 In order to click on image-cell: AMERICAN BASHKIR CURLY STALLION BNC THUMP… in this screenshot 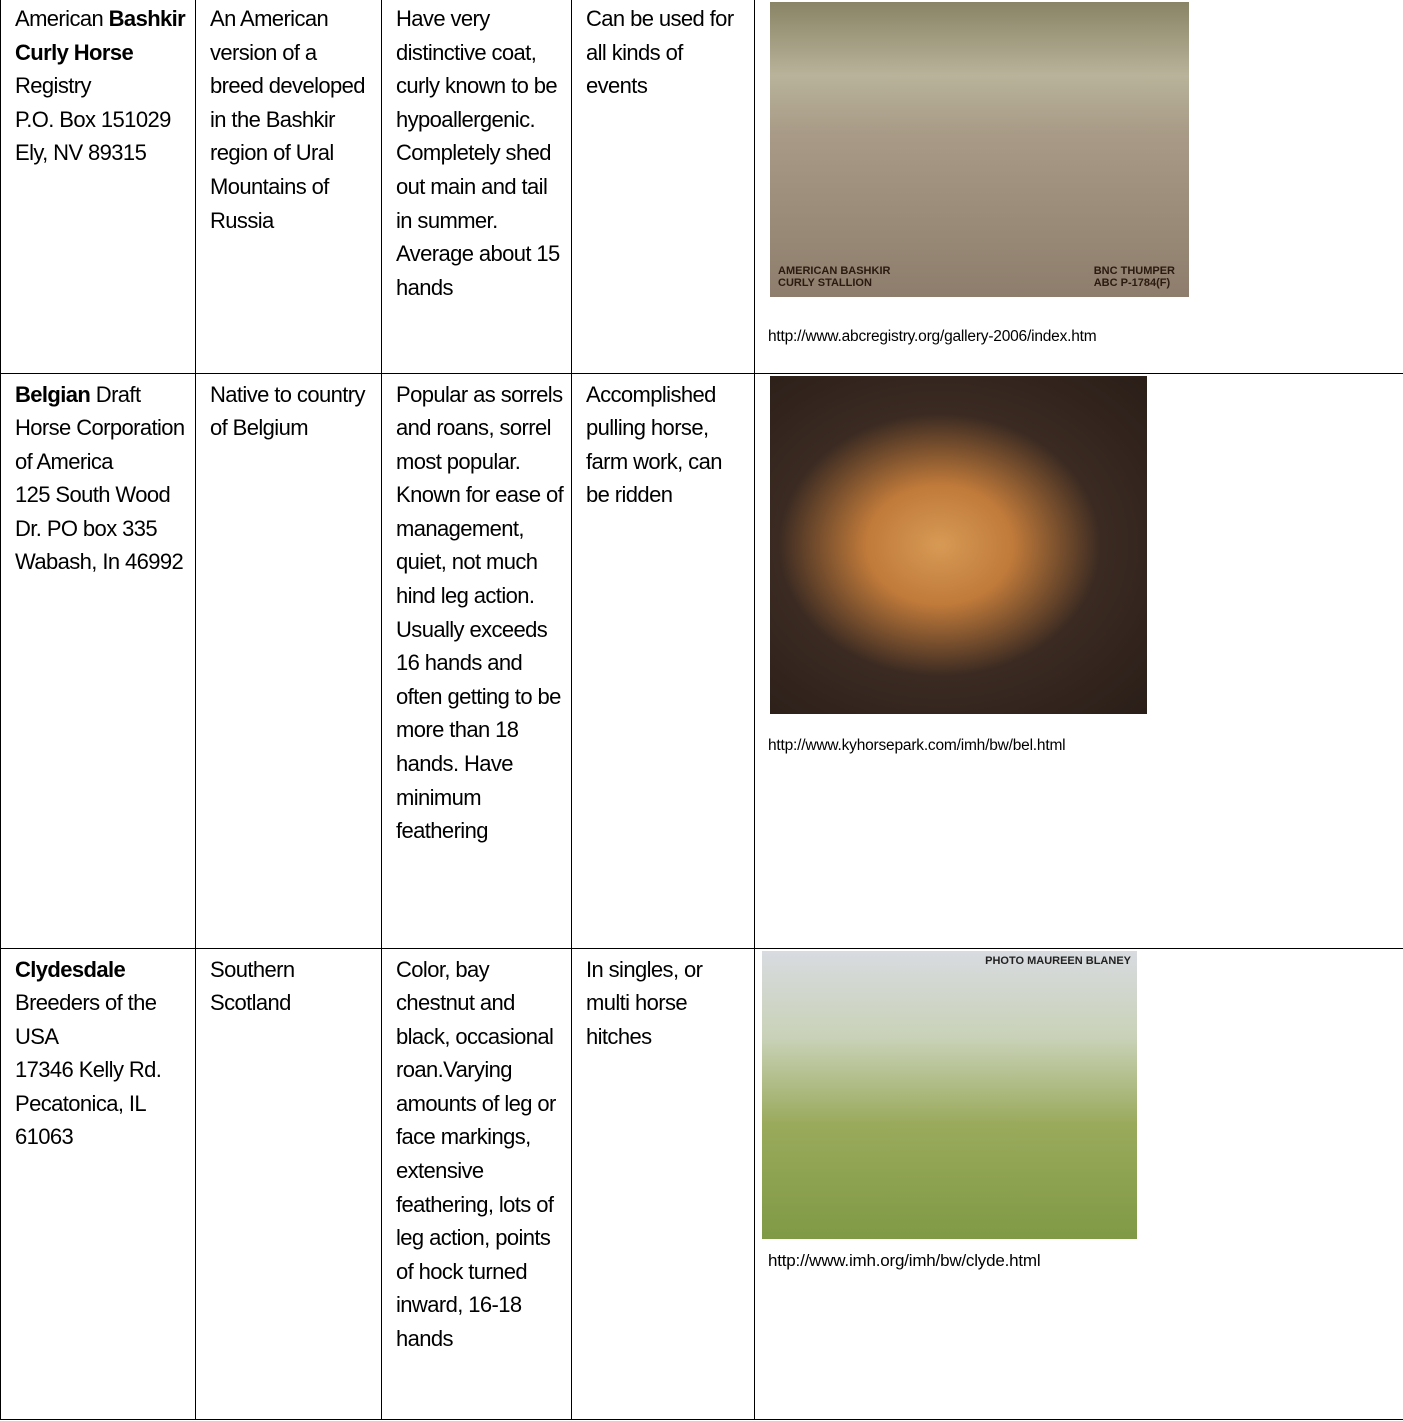, I will do `click(1078, 187)`.